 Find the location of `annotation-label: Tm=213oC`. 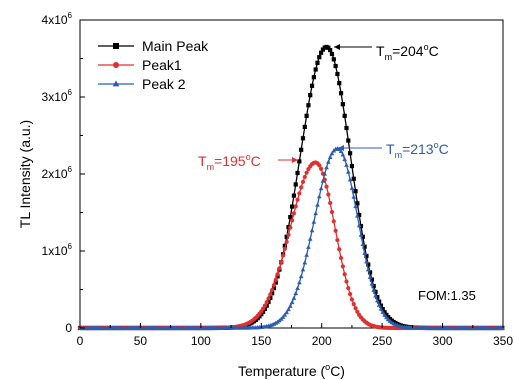

annotation-label: Tm=213oC is located at coordinates (417, 150).